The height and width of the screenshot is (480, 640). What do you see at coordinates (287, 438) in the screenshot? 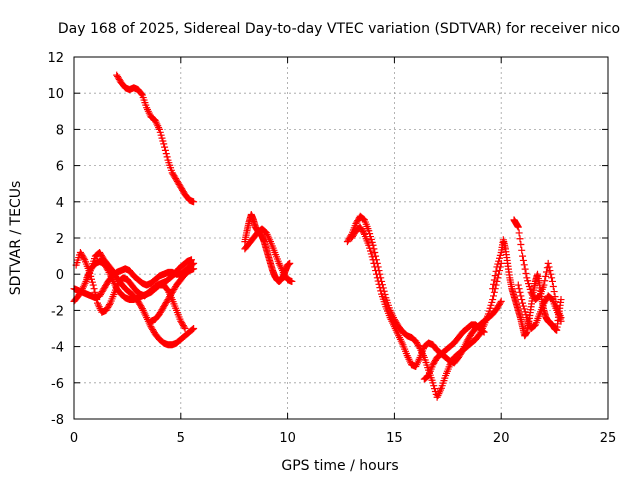
I see `x-tick-label: 10` at bounding box center [287, 438].